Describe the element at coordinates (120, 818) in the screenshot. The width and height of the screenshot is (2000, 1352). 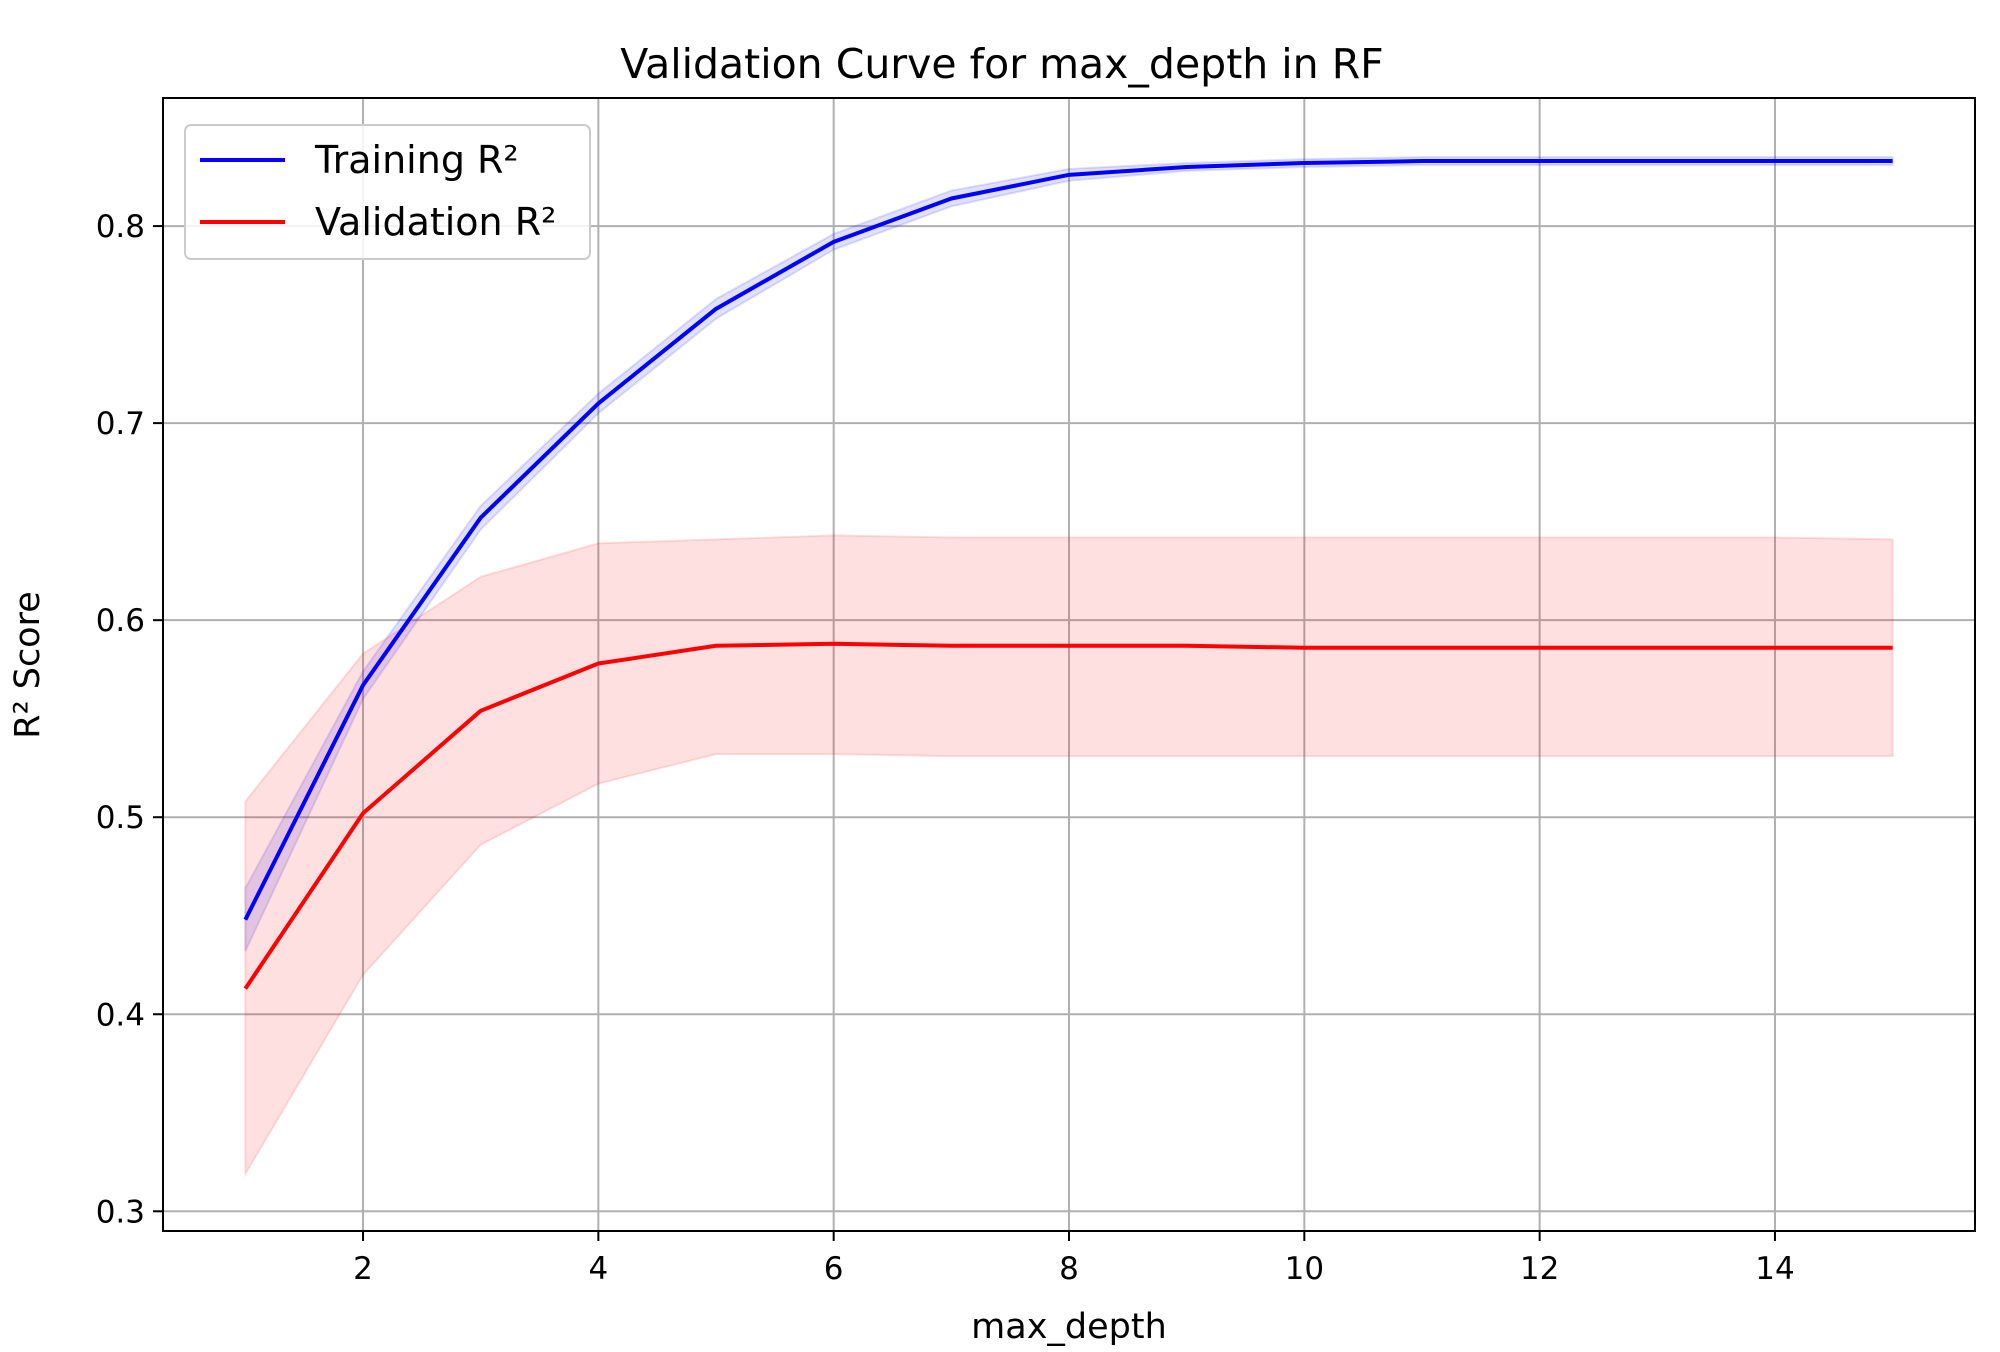
I see `y-tick-label: 0.5` at that location.